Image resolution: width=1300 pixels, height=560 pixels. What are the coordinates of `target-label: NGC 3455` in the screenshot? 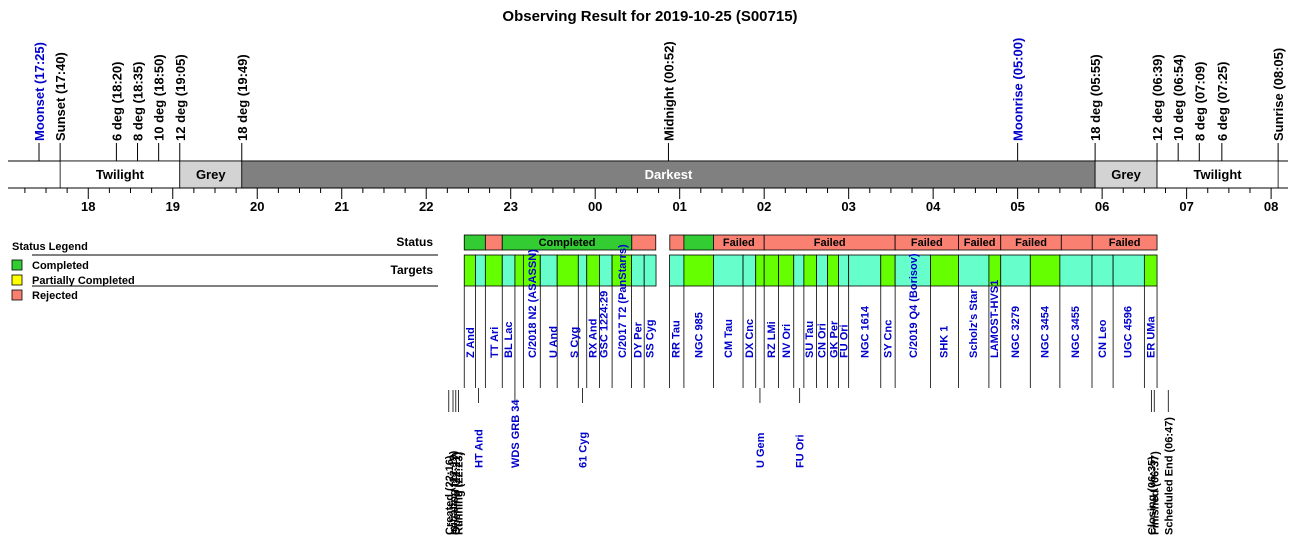 It's located at (1076, 332).